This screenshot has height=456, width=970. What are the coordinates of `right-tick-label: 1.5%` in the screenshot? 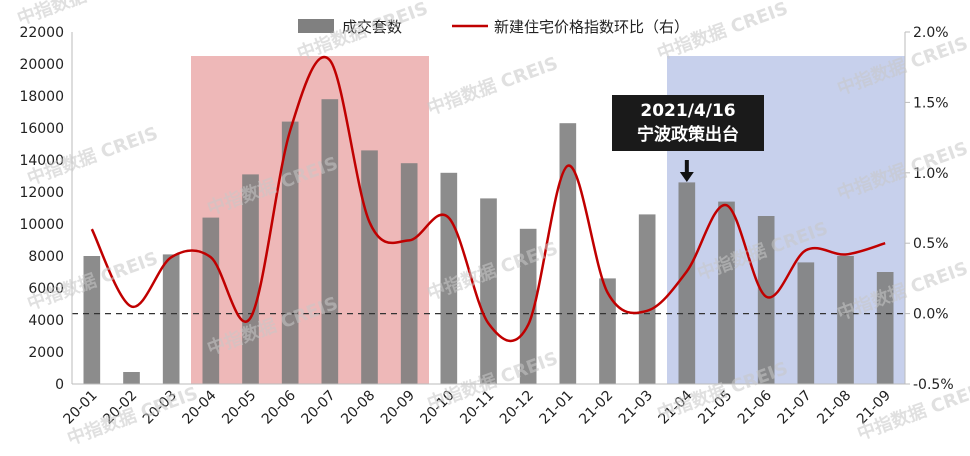 It's located at (931, 103).